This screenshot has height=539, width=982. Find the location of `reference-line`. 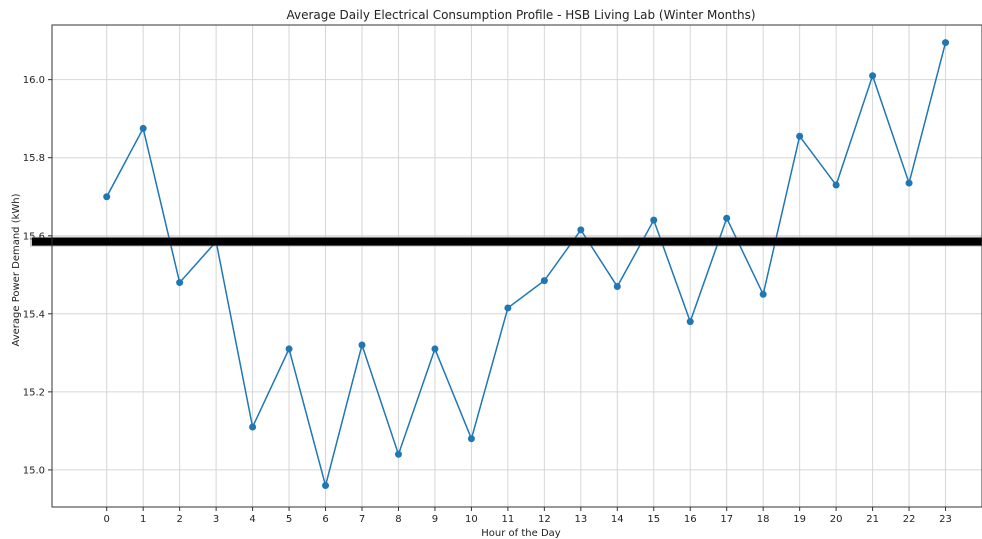

reference-line is located at coordinates (506, 241).